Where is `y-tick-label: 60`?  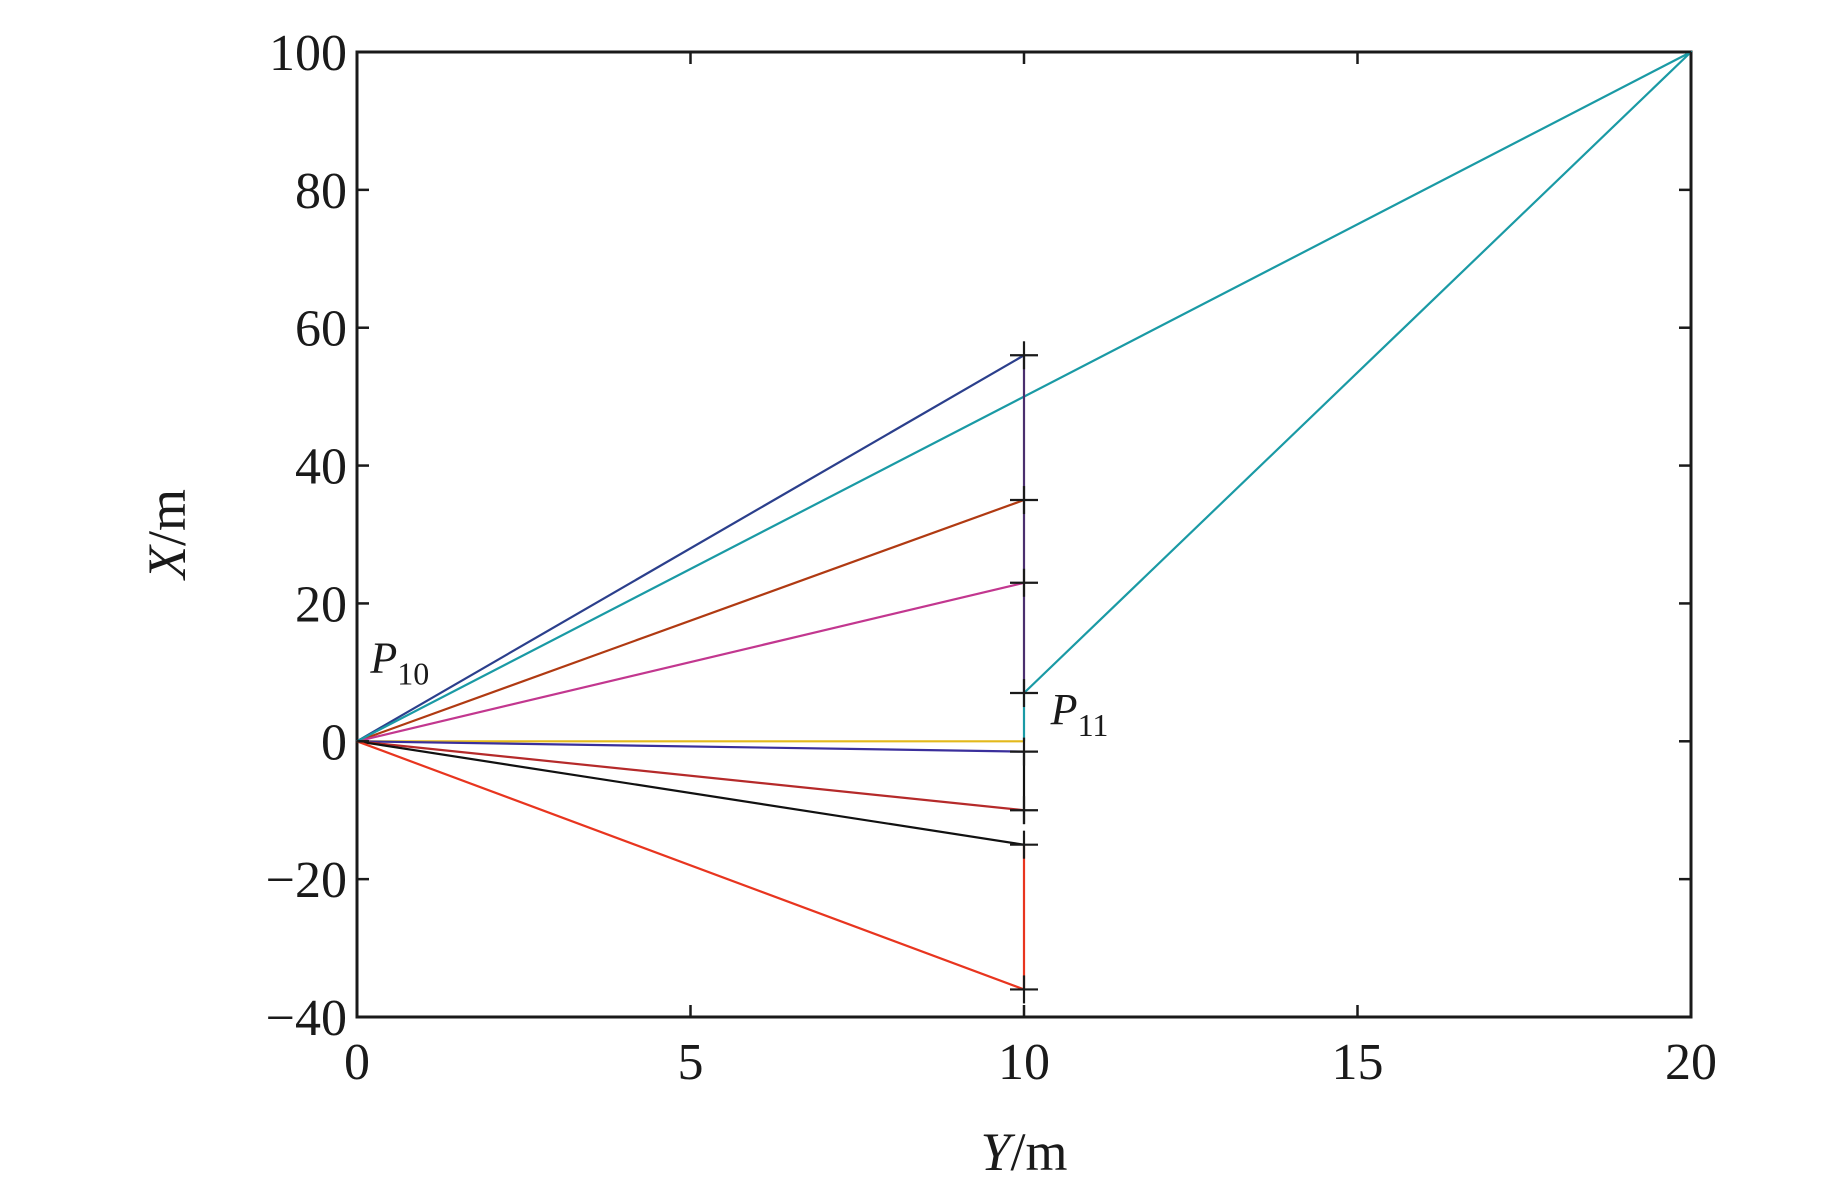
y-tick-label: 60 is located at coordinates (321, 329).